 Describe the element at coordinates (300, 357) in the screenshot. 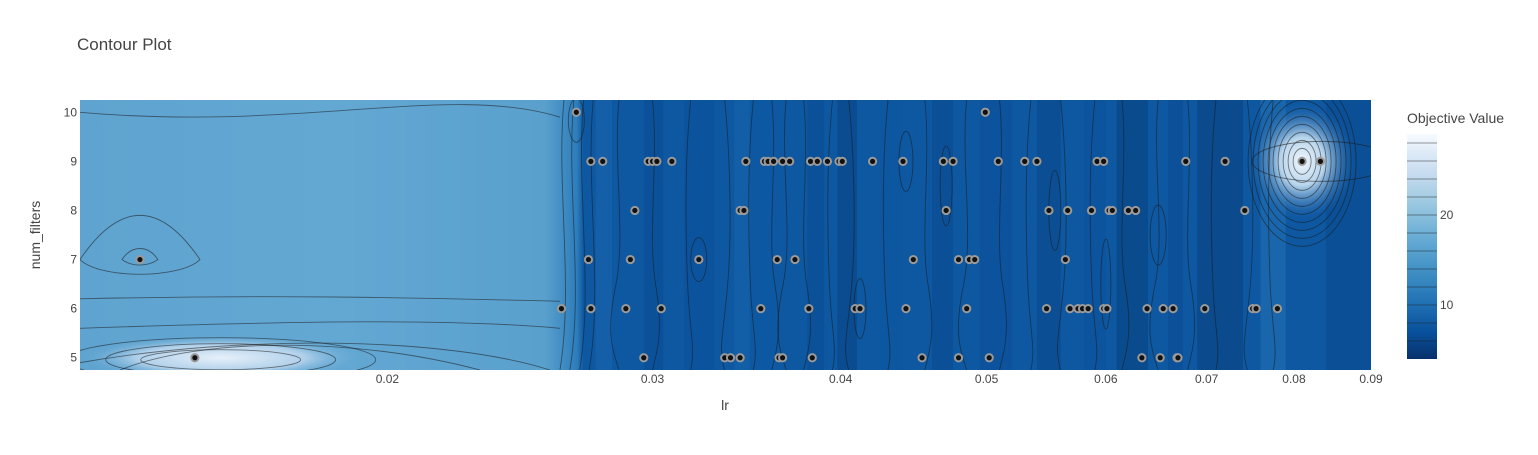

I see `contour-line-bottom-arc` at that location.